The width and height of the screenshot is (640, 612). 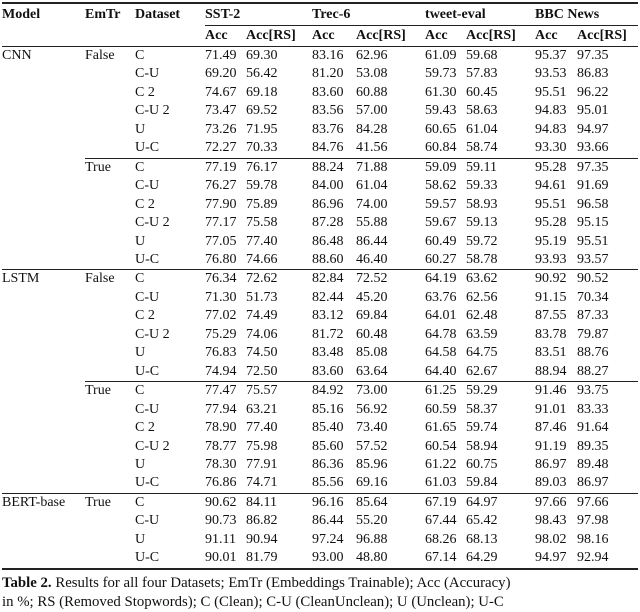 I want to click on value-cell: 61.30, so click(x=441, y=92).